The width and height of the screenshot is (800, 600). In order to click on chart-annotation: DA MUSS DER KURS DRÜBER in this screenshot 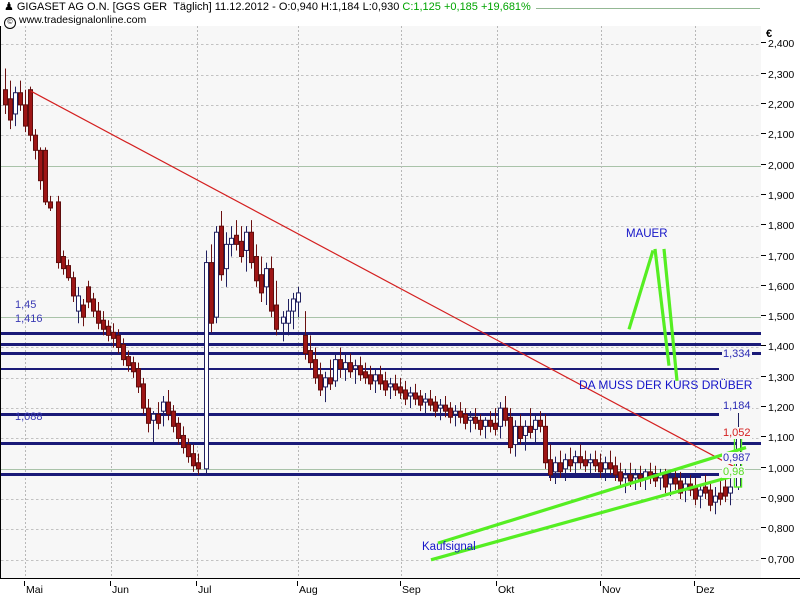, I will do `click(666, 385)`.